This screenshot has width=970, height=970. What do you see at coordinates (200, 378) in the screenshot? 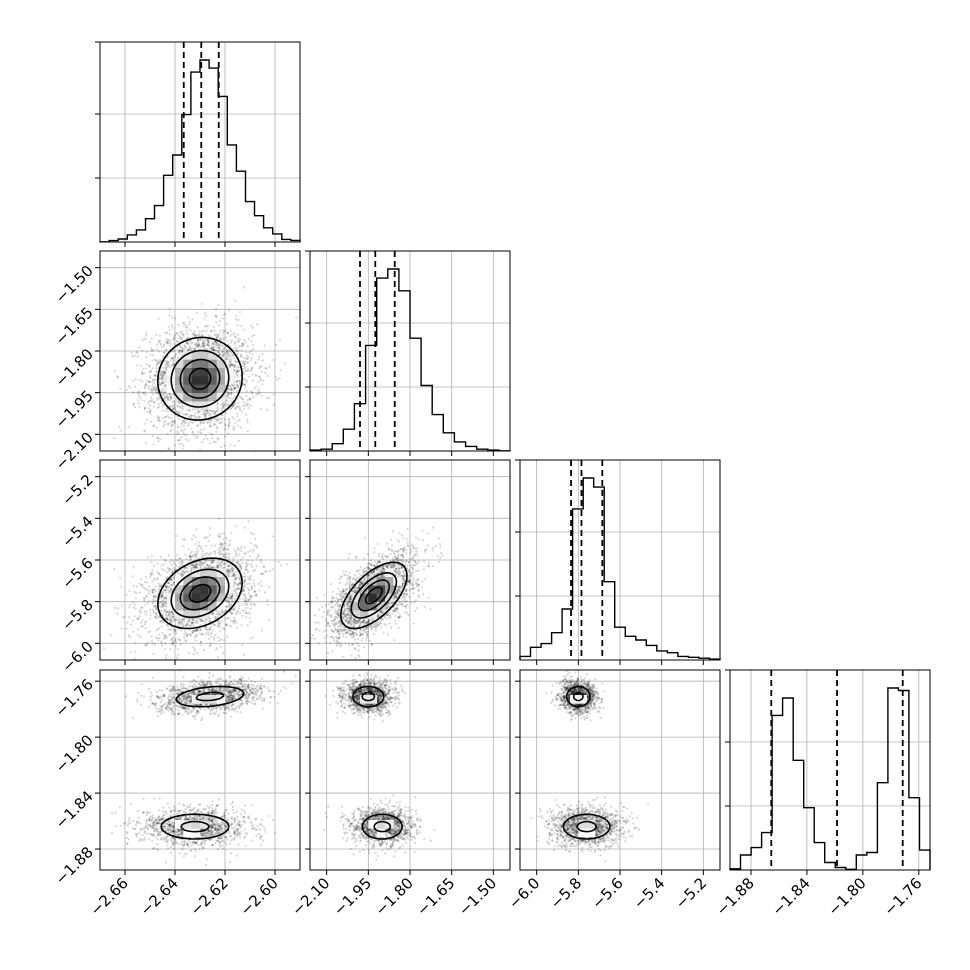
I see `contour-line` at bounding box center [200, 378].